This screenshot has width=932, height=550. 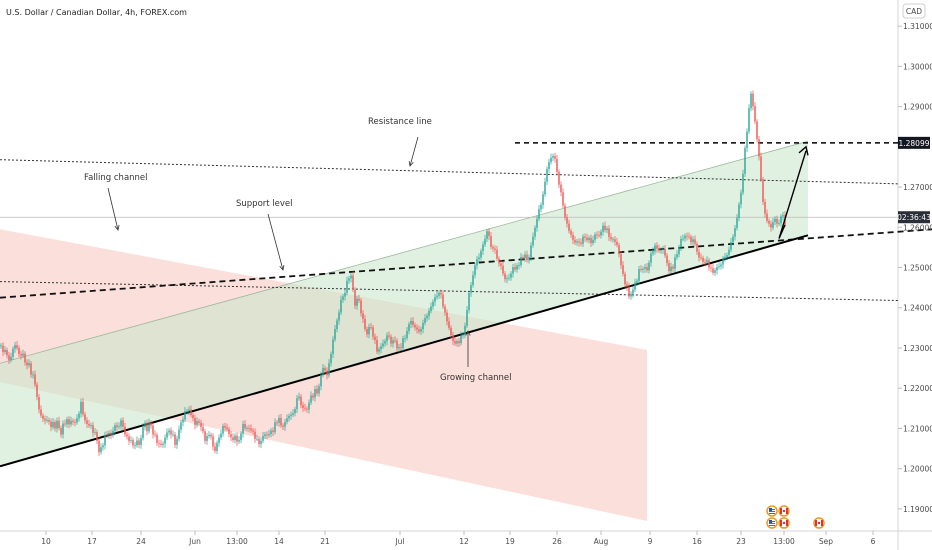 What do you see at coordinates (464, 541) in the screenshot?
I see `time-tick-label: 12` at bounding box center [464, 541].